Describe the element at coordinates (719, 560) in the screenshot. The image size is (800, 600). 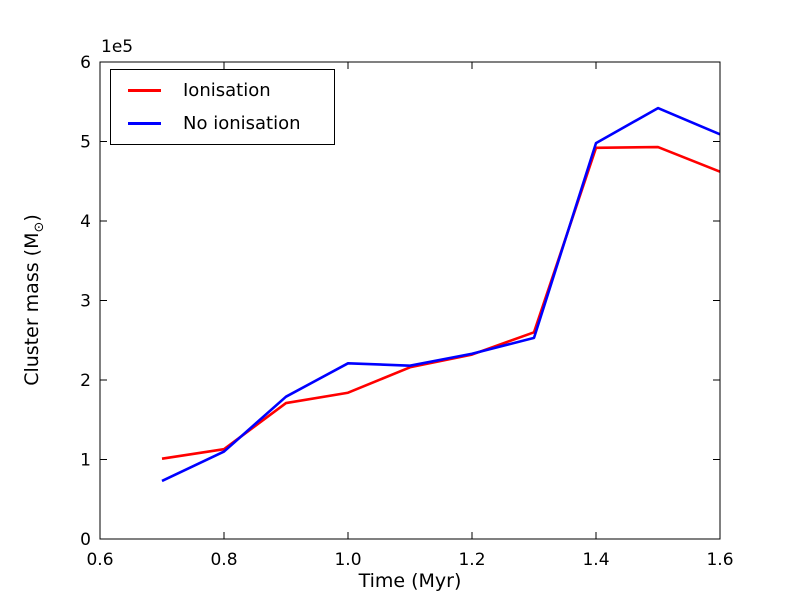
I see `x-tick-label: 1.6` at that location.